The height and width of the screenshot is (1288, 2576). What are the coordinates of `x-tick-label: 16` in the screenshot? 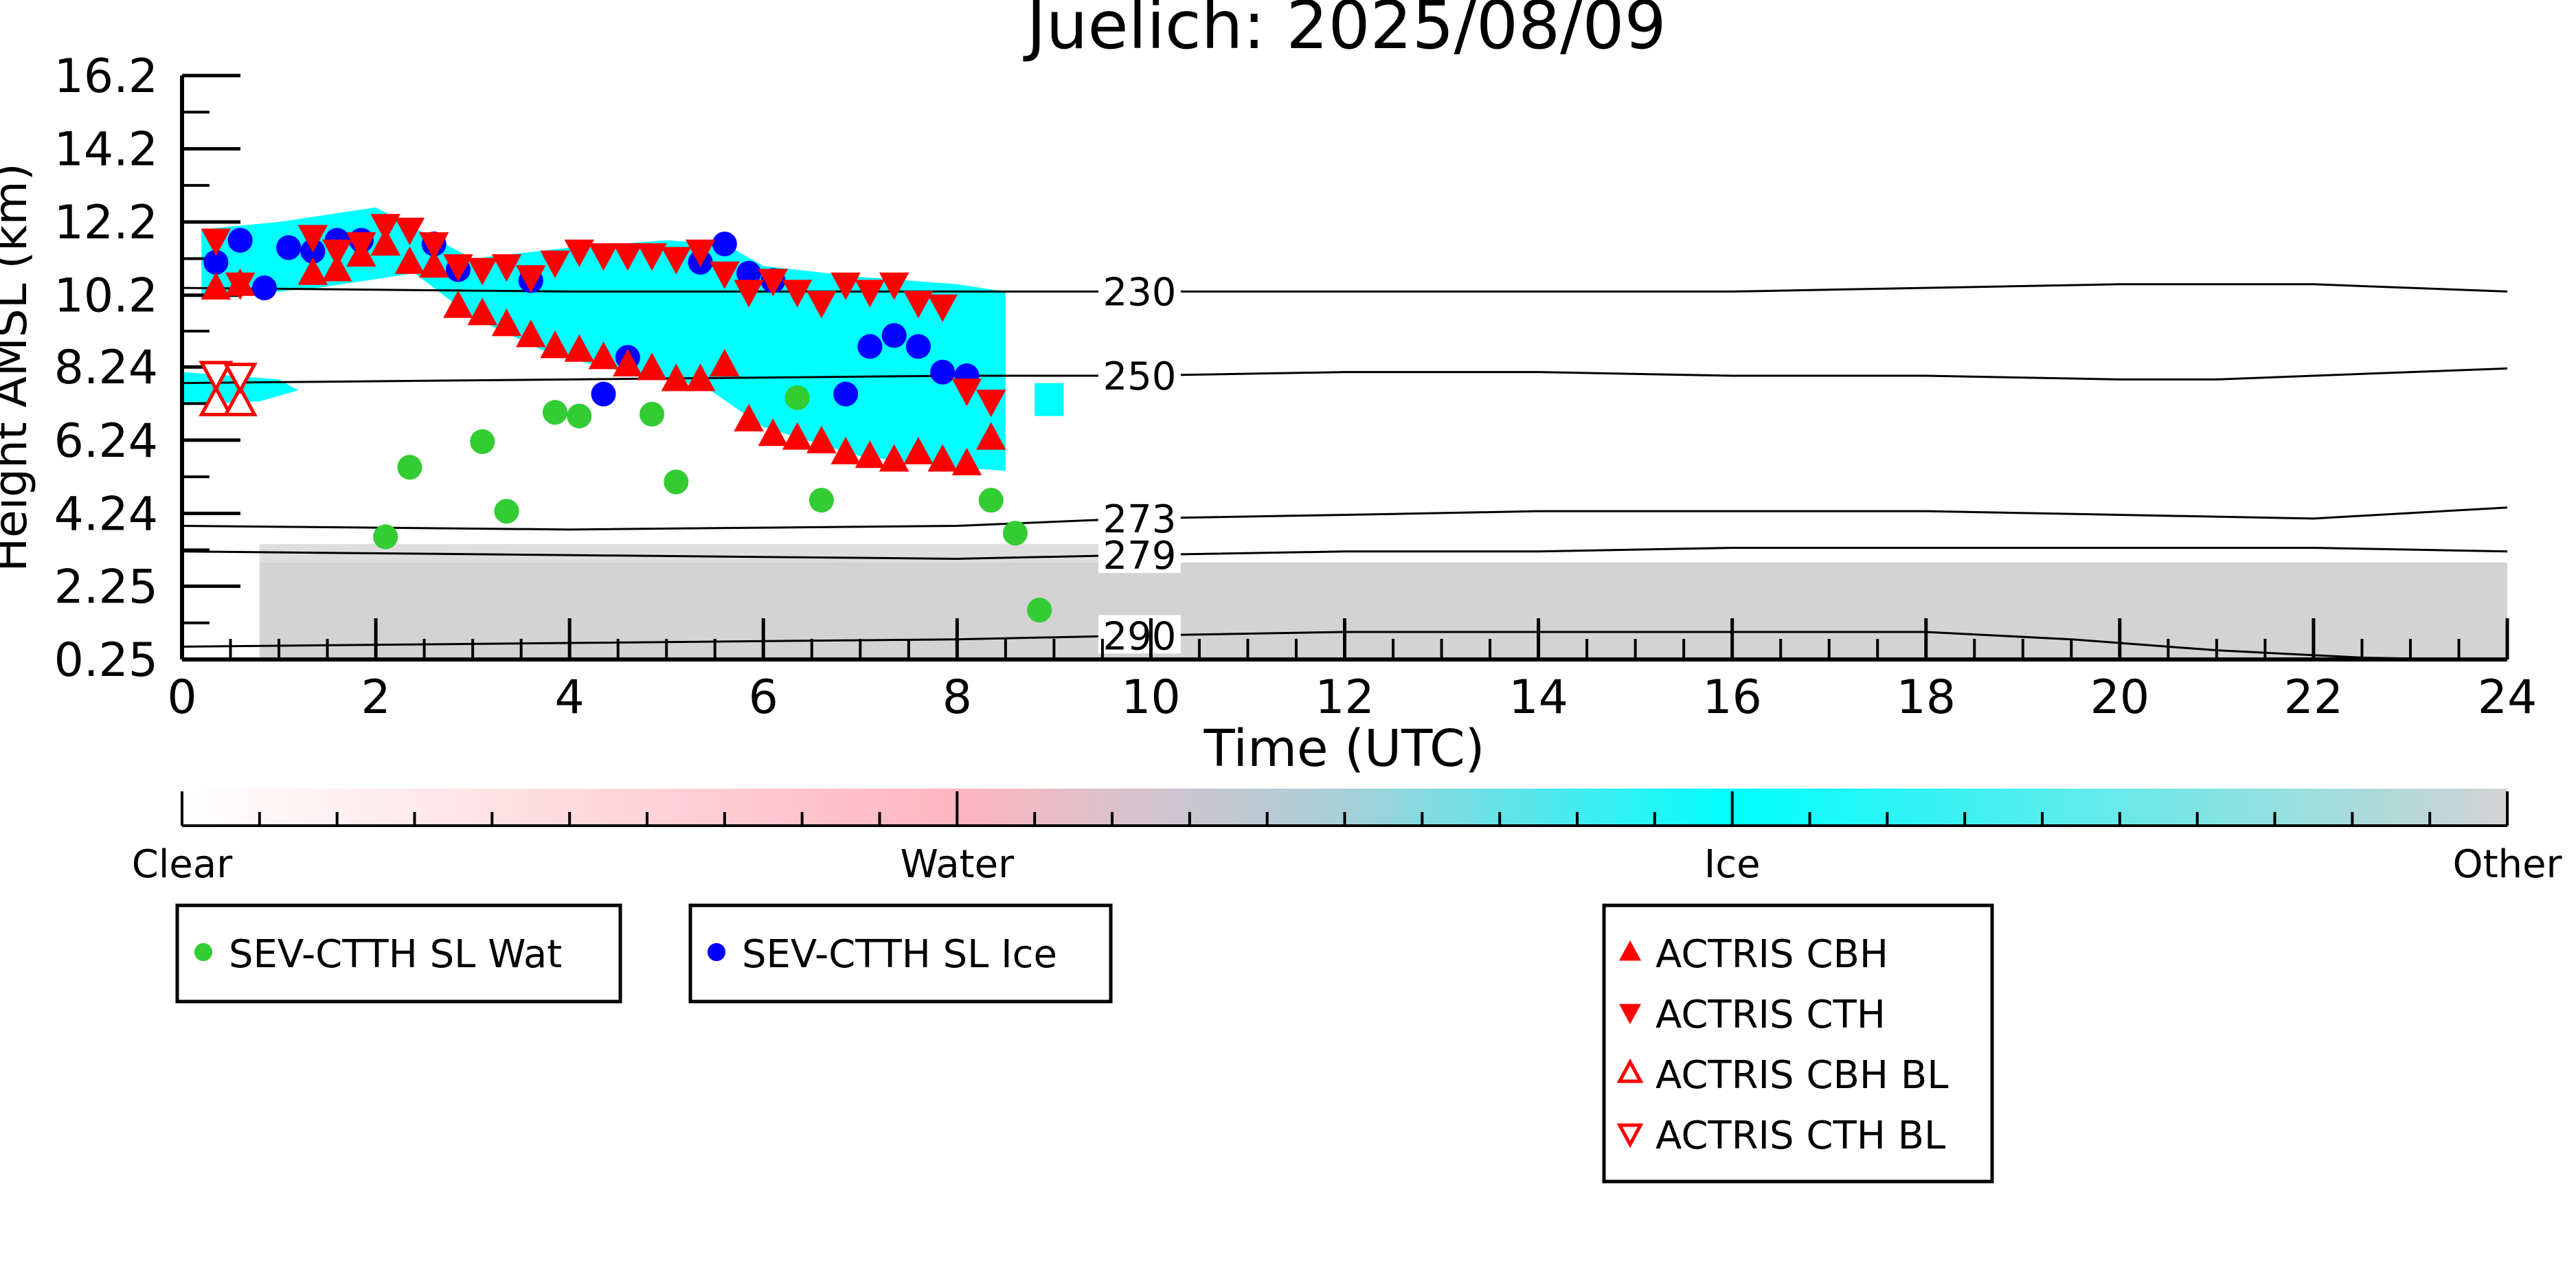 It's located at (1732, 697).